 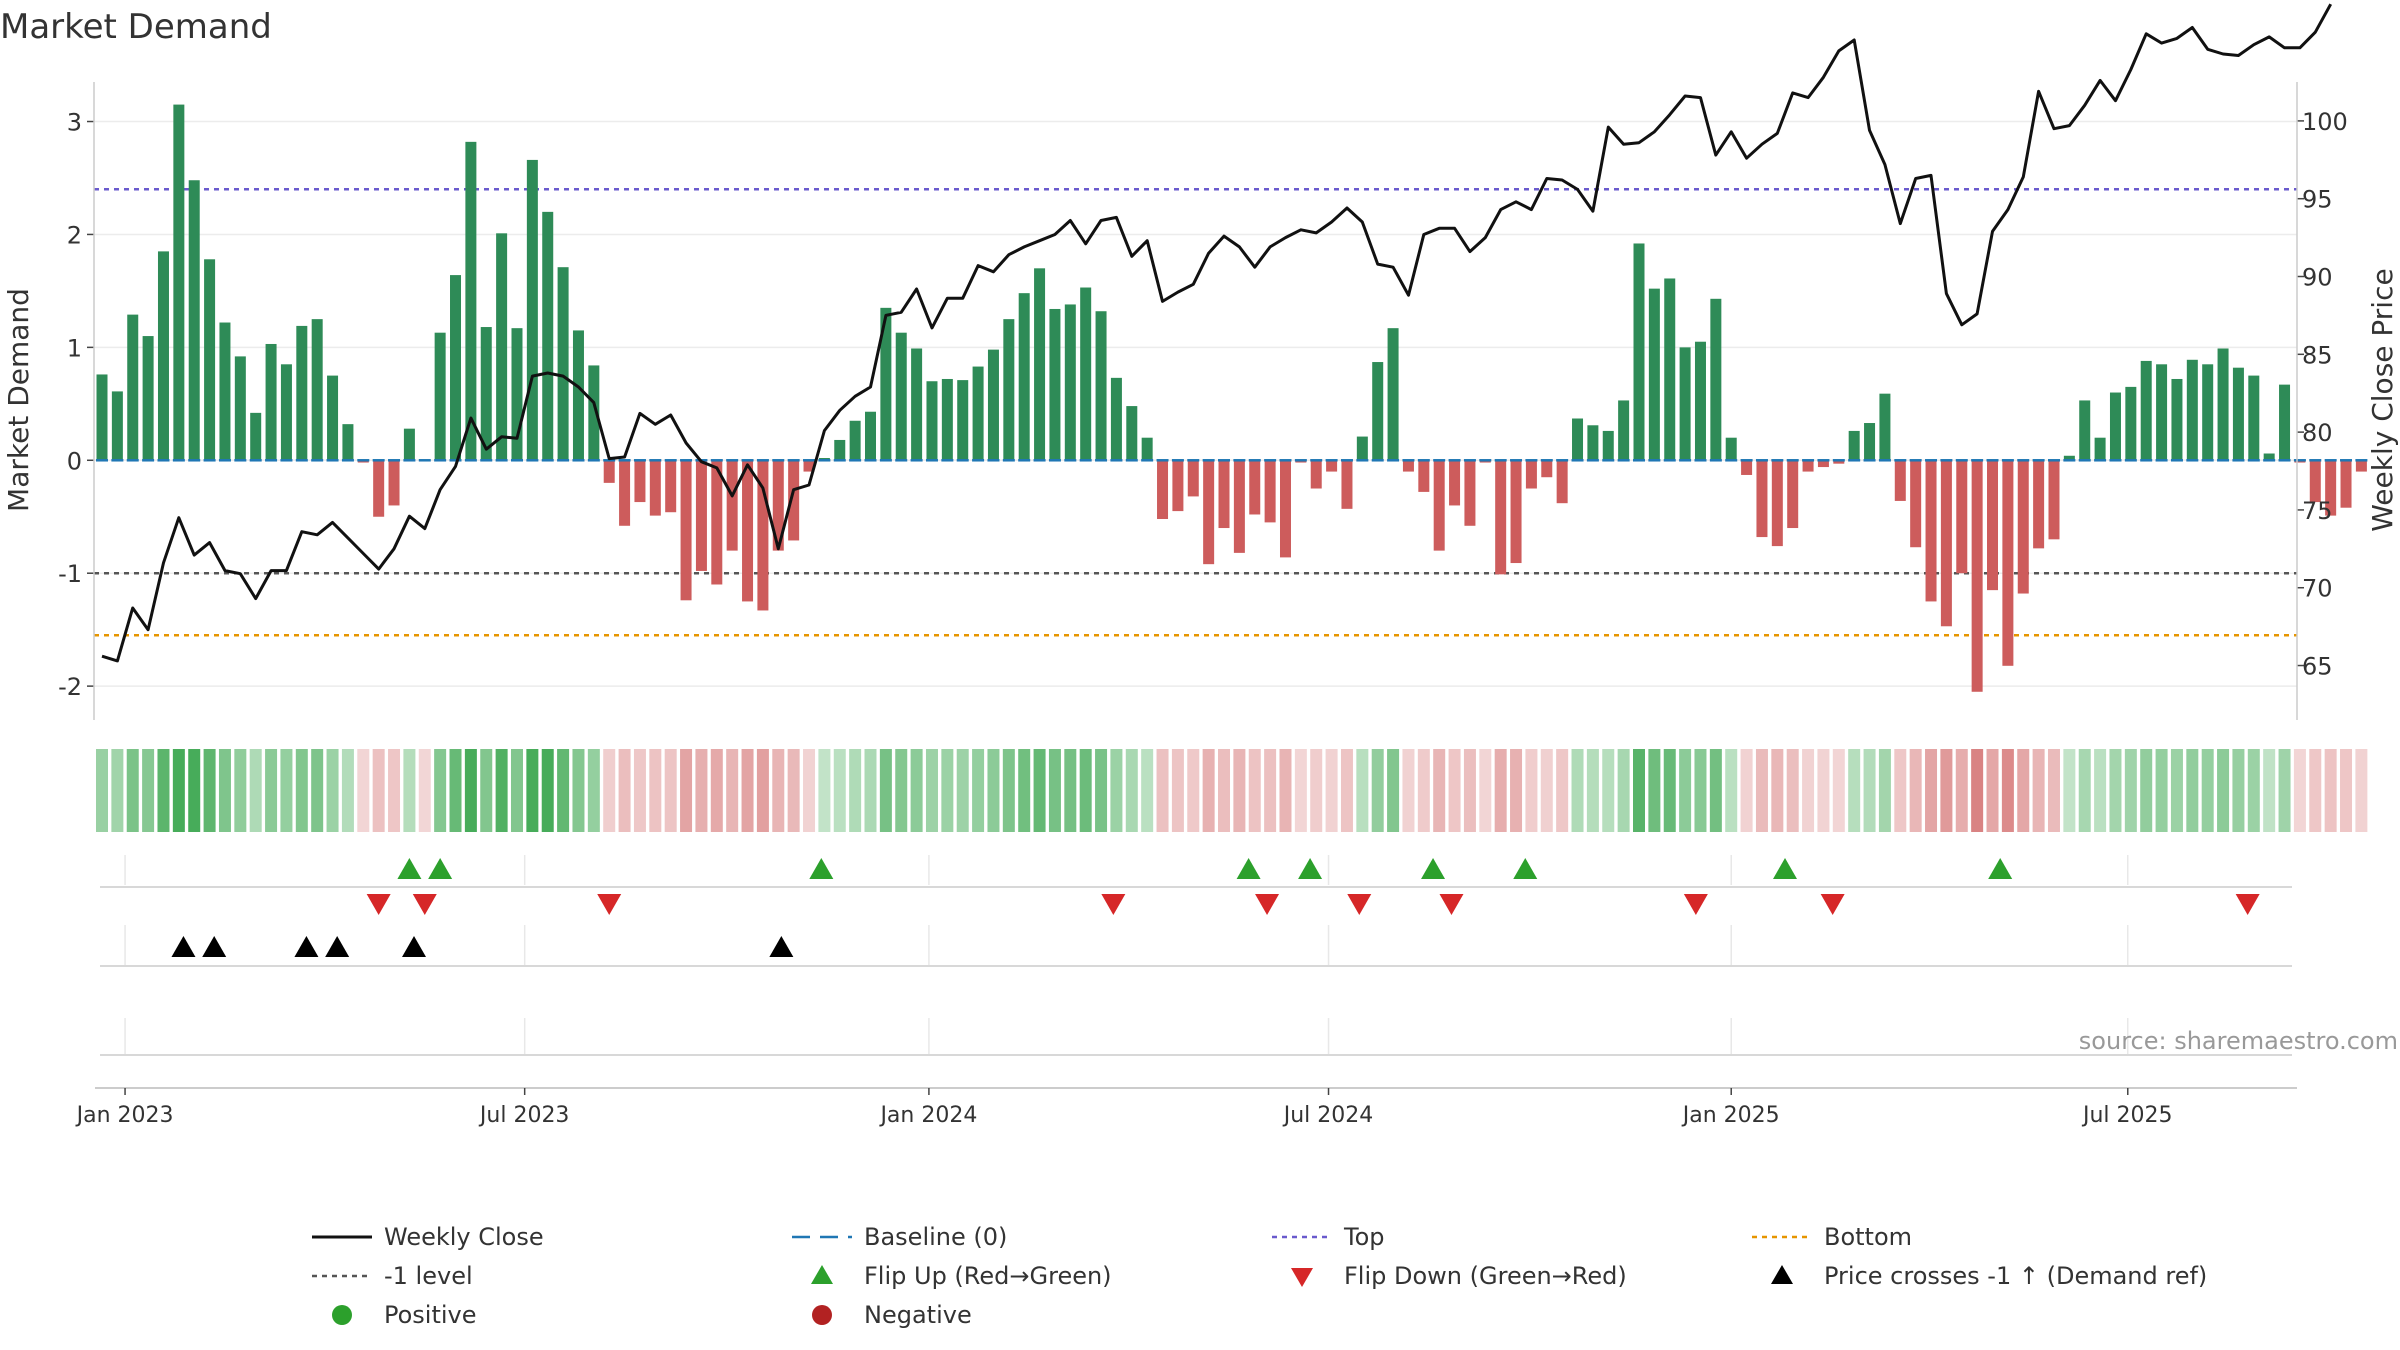 I want to click on left-axis-label: Market Demand, so click(x=18, y=400).